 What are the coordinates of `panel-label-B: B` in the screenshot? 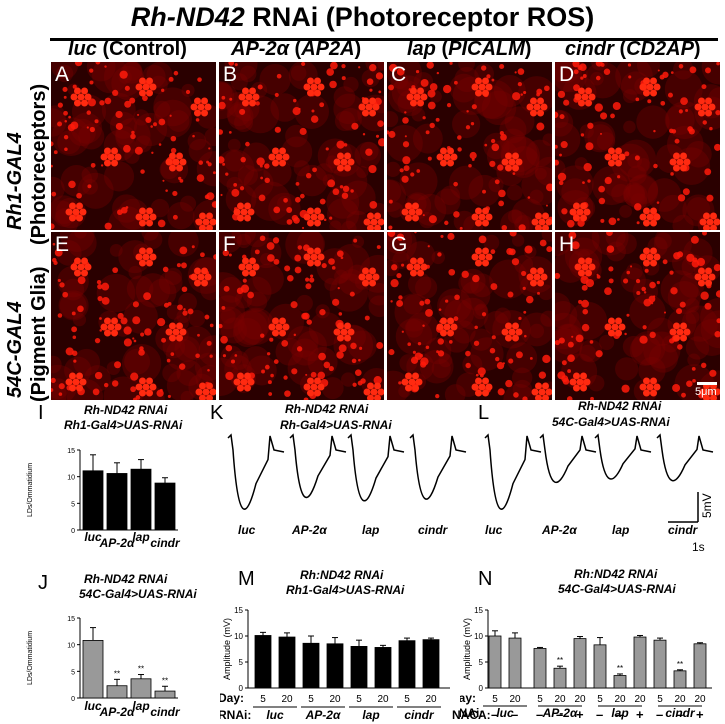 It's located at (230, 74).